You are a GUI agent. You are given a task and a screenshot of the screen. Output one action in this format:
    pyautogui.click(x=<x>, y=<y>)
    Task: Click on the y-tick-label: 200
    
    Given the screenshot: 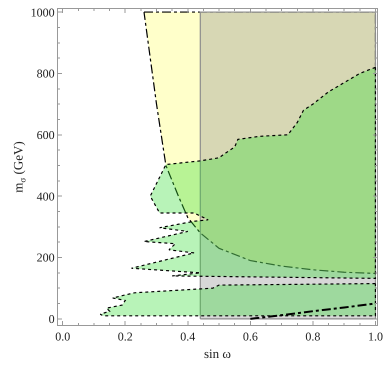 What is the action you would take?
    pyautogui.click(x=45, y=257)
    